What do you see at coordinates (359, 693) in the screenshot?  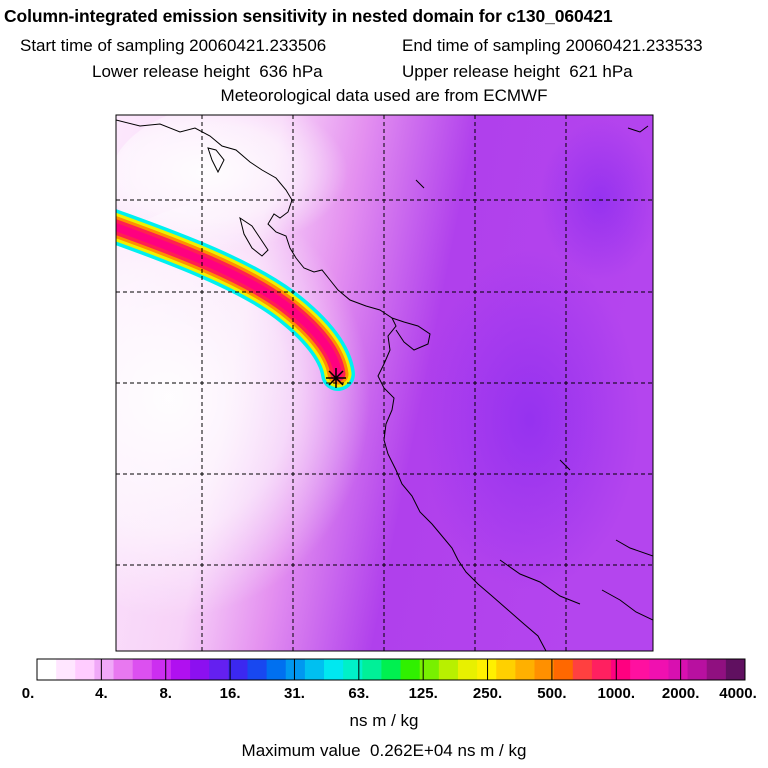 I see `colorbar-label: 63.` at bounding box center [359, 693].